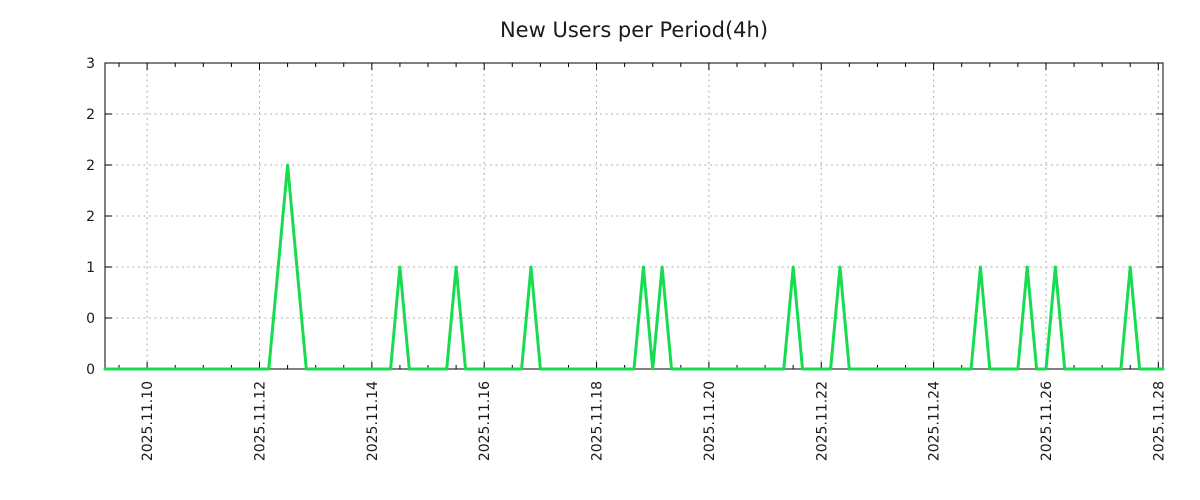 This screenshot has width=1200, height=500. I want to click on x-tick-label: 2025.11.24, so click(935, 421).